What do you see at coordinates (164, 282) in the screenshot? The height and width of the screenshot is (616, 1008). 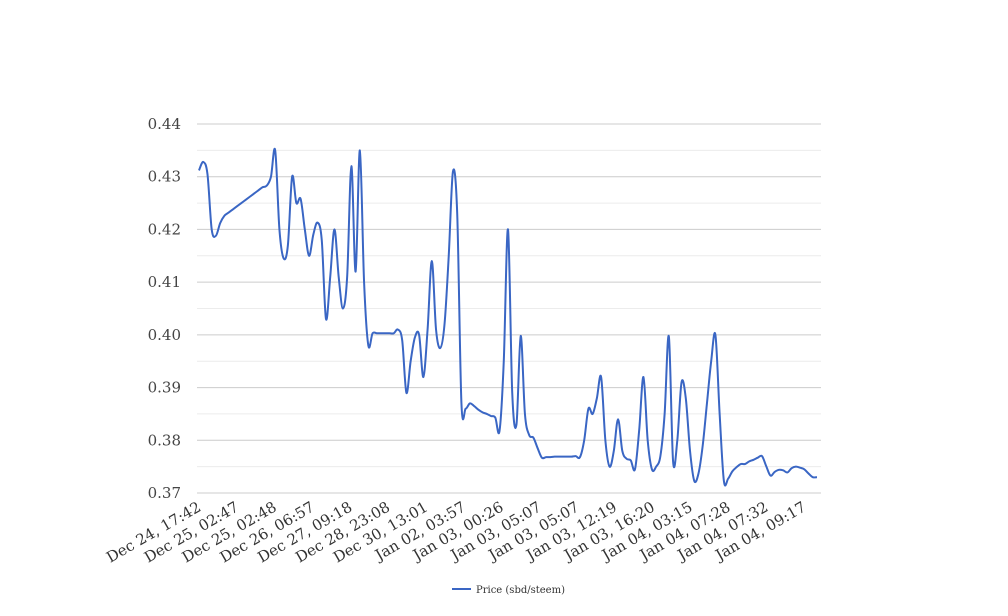 I see `y-tick-label: 0.41` at bounding box center [164, 282].